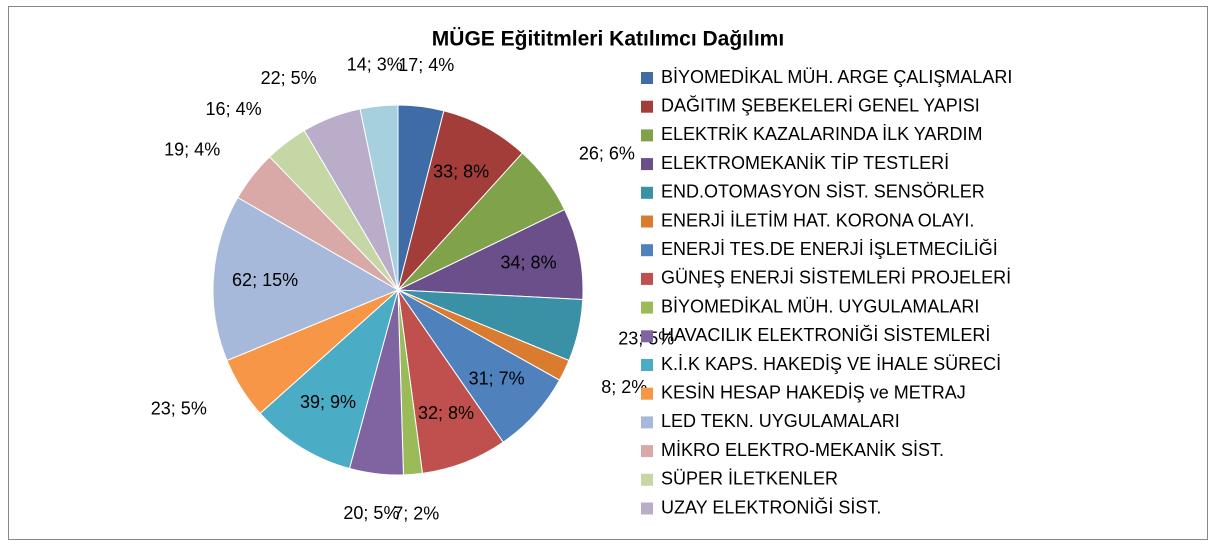 The width and height of the screenshot is (1217, 548). What do you see at coordinates (825, 334) in the screenshot?
I see `legend-label: HAVACILIK ELEKTRONİĞİ SİSTEMLERİ` at bounding box center [825, 334].